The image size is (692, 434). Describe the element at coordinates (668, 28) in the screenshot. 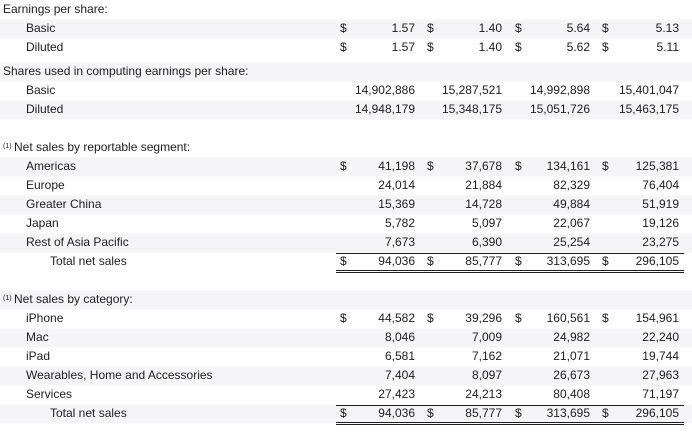

I see `cell-value: 5.13` at that location.